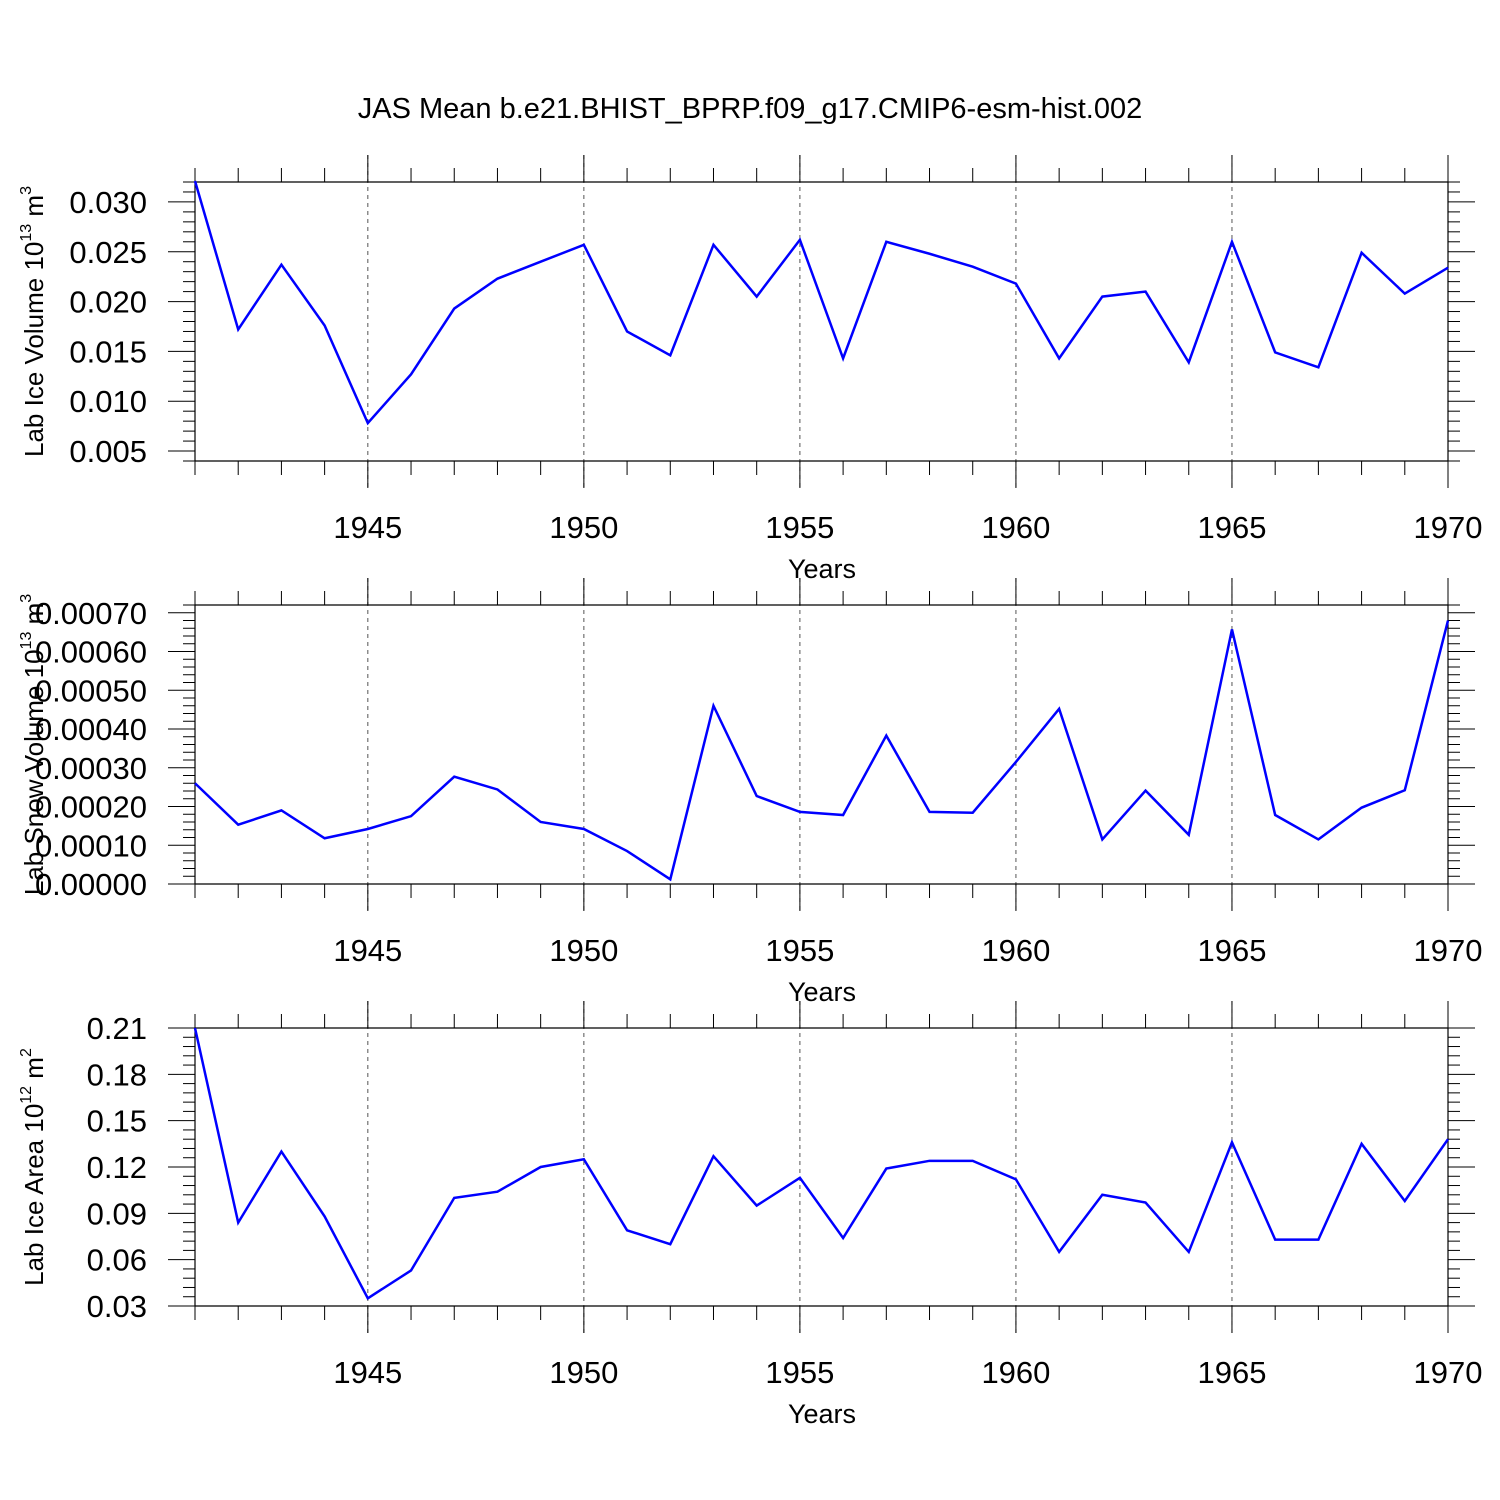 This screenshot has height=1500, width=1500. I want to click on y-axis-label-superscript: 12, so click(26, 1095).